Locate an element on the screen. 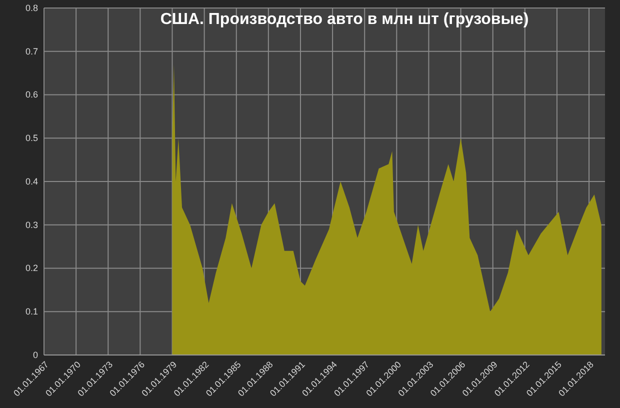 The width and height of the screenshot is (620, 408). y-tick-label: 0.1 is located at coordinates (31, 311).